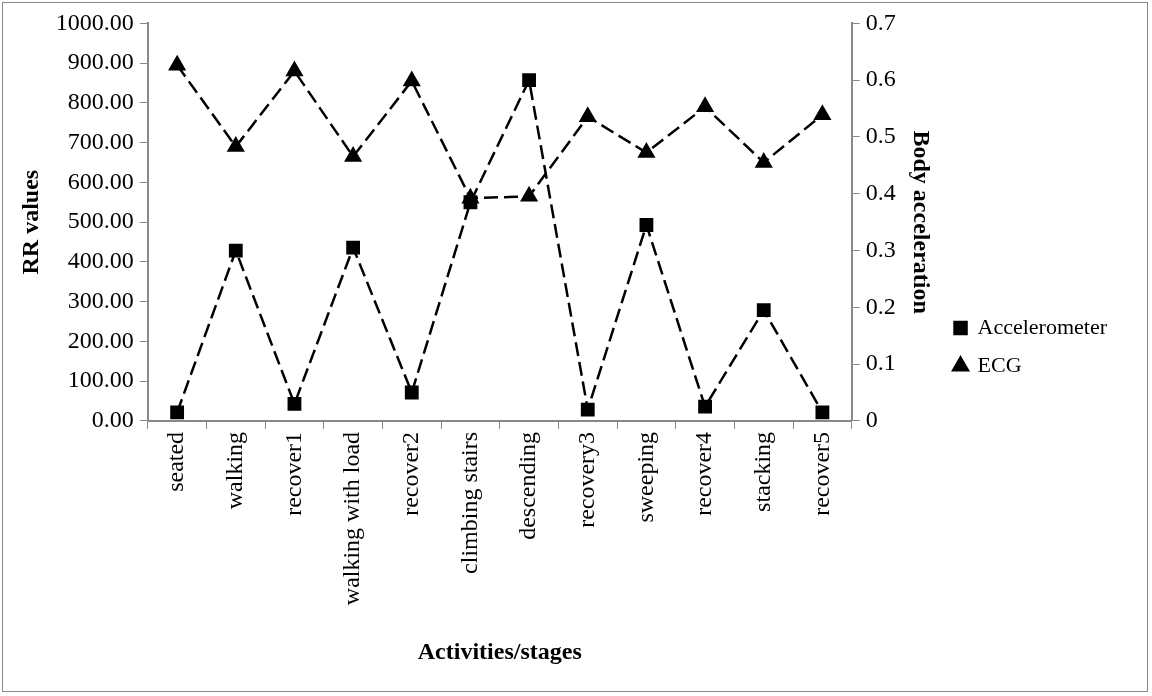 Image resolution: width=1152 pixels, height=696 pixels. Describe the element at coordinates (175, 461) in the screenshot. I see `x-tick-label: seated` at that location.